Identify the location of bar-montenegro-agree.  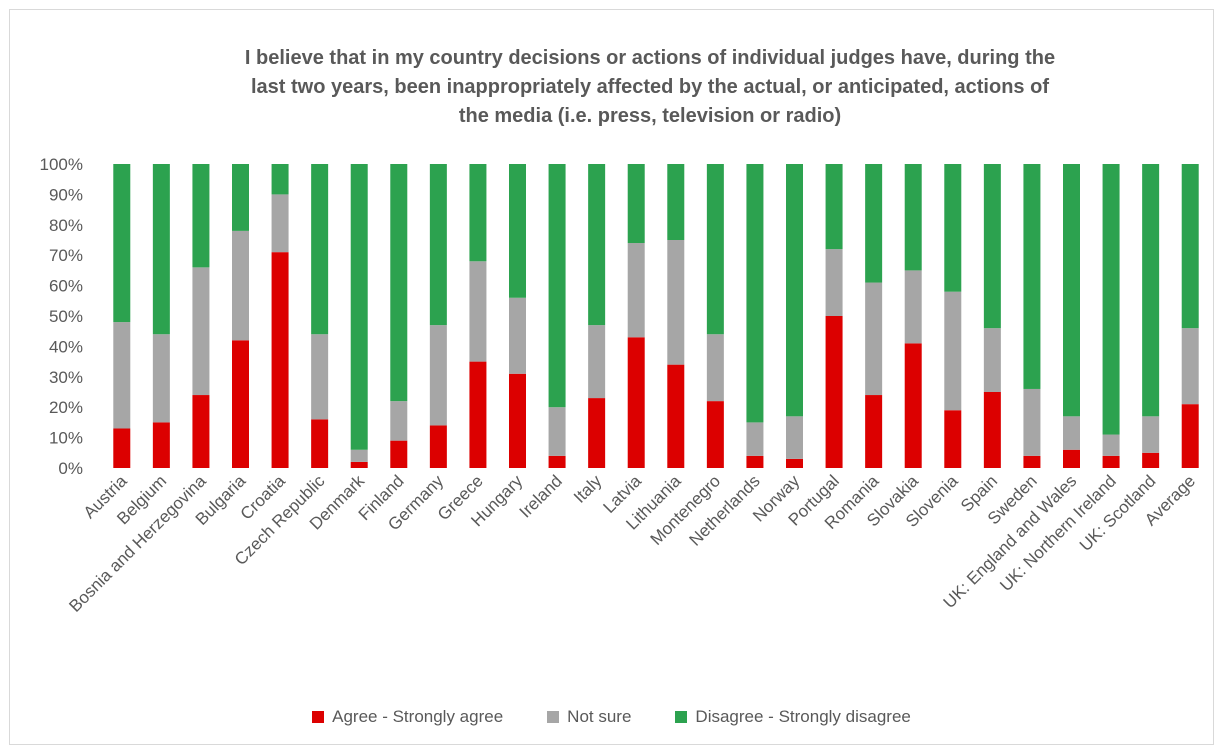
(715, 434).